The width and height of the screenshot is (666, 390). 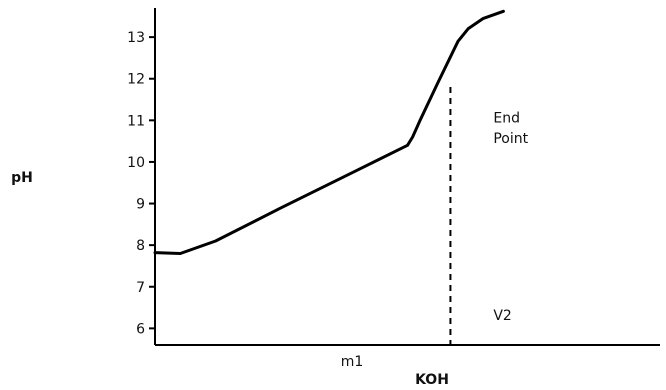 I want to click on x-axis-title: KOH, so click(x=432, y=380).